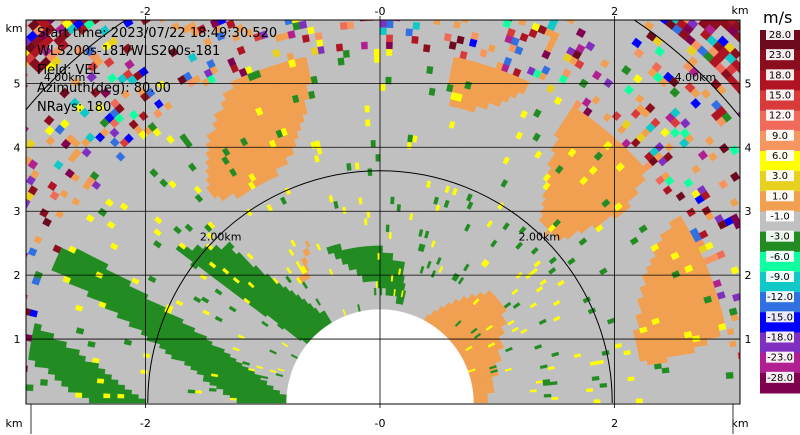 The height and width of the screenshot is (435, 800). I want to click on y-tick-label-left: 2, so click(17, 275).